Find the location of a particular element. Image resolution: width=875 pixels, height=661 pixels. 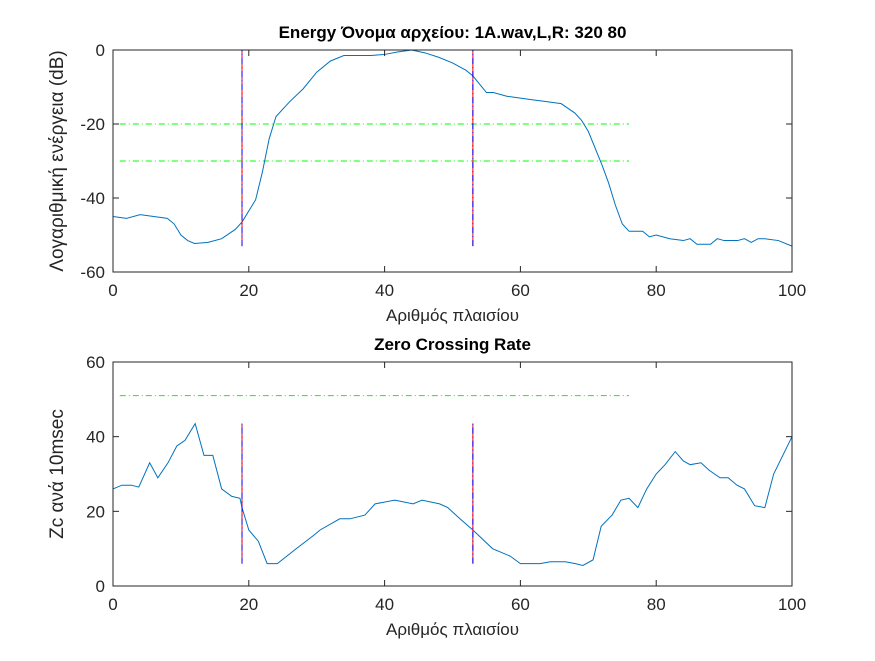

y-tick-label: -40 is located at coordinates (92, 198).